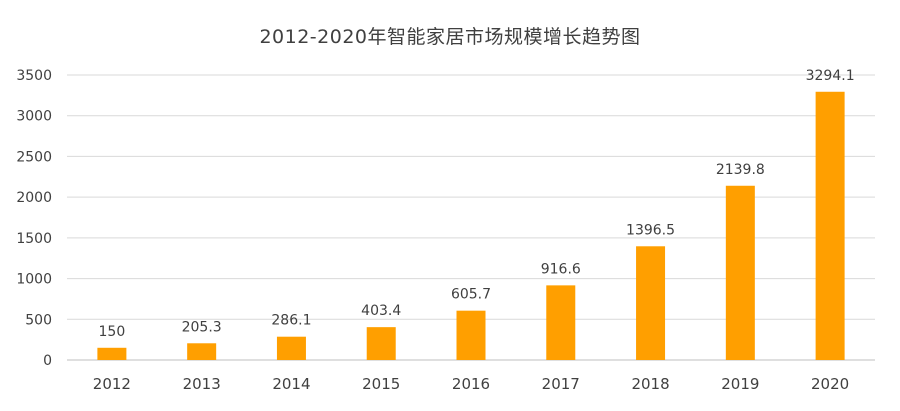  Describe the element at coordinates (740, 170) in the screenshot. I see `data-label: 2139.8` at that location.